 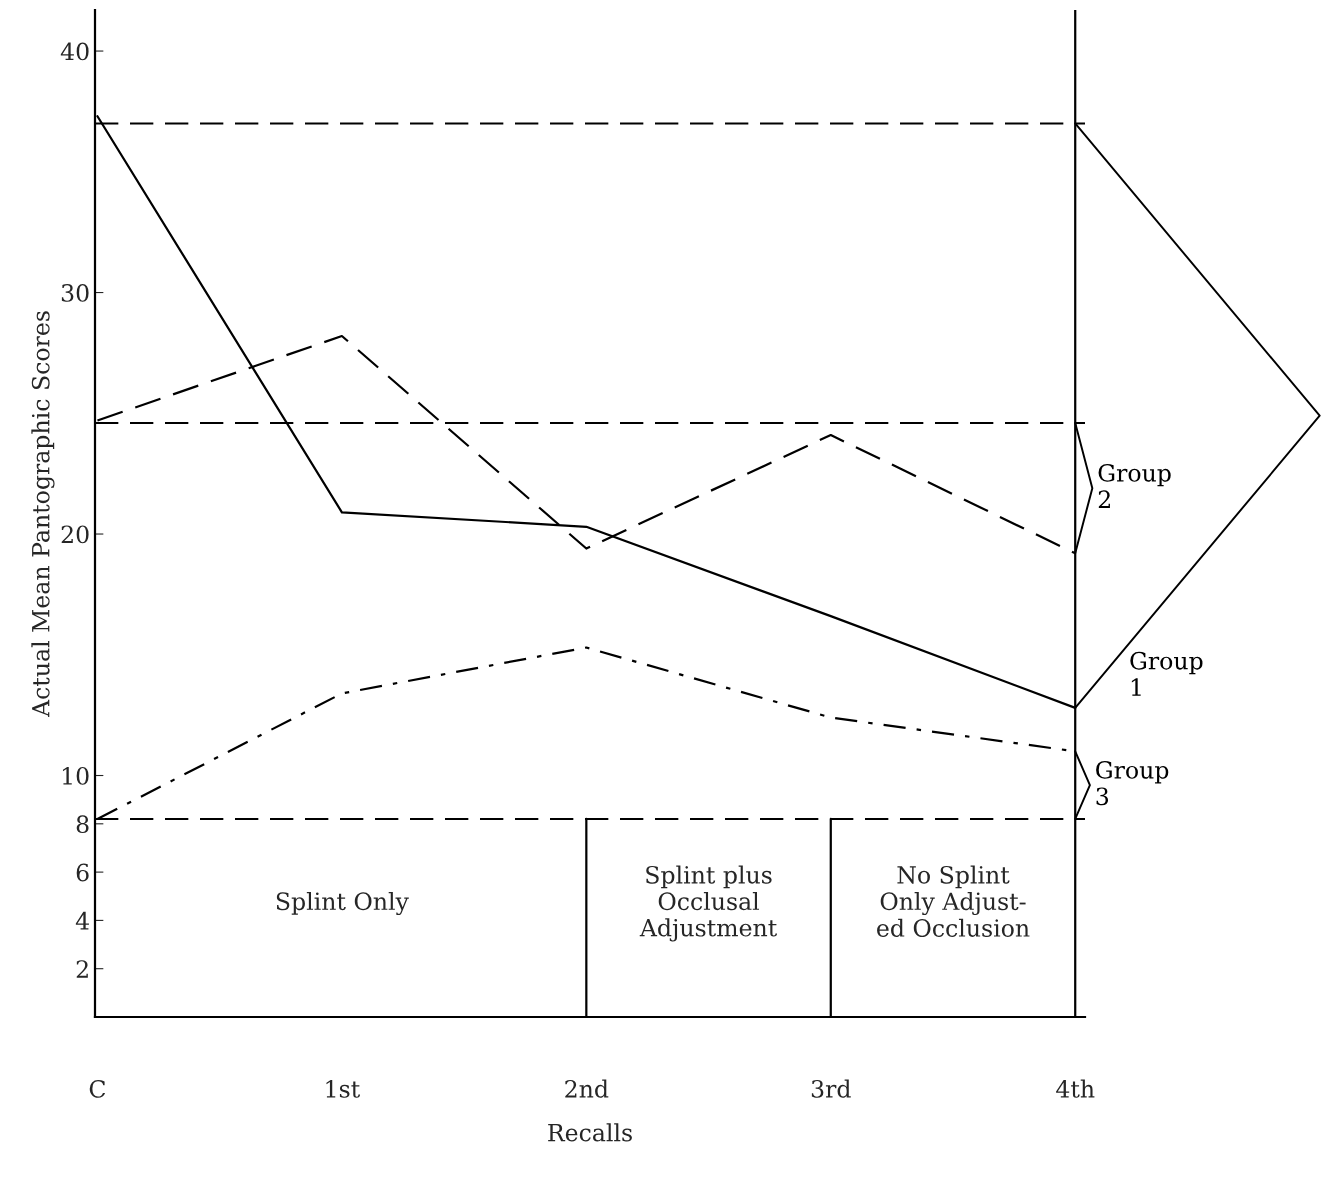 I want to click on annotation: Splint plus Occlusal Adjustment, so click(x=708, y=903).